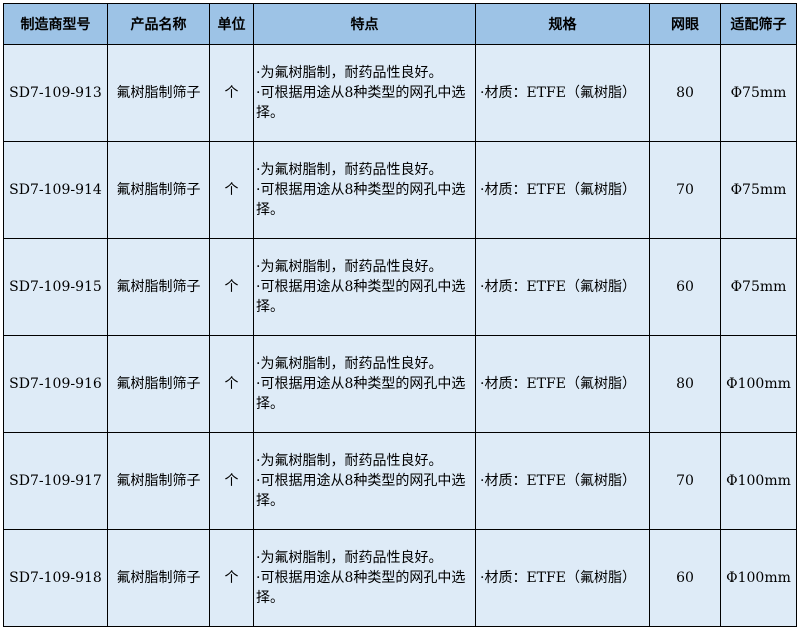  Describe the element at coordinates (55, 24) in the screenshot. I see `header-manufacturer-model: 制造商型号` at that location.